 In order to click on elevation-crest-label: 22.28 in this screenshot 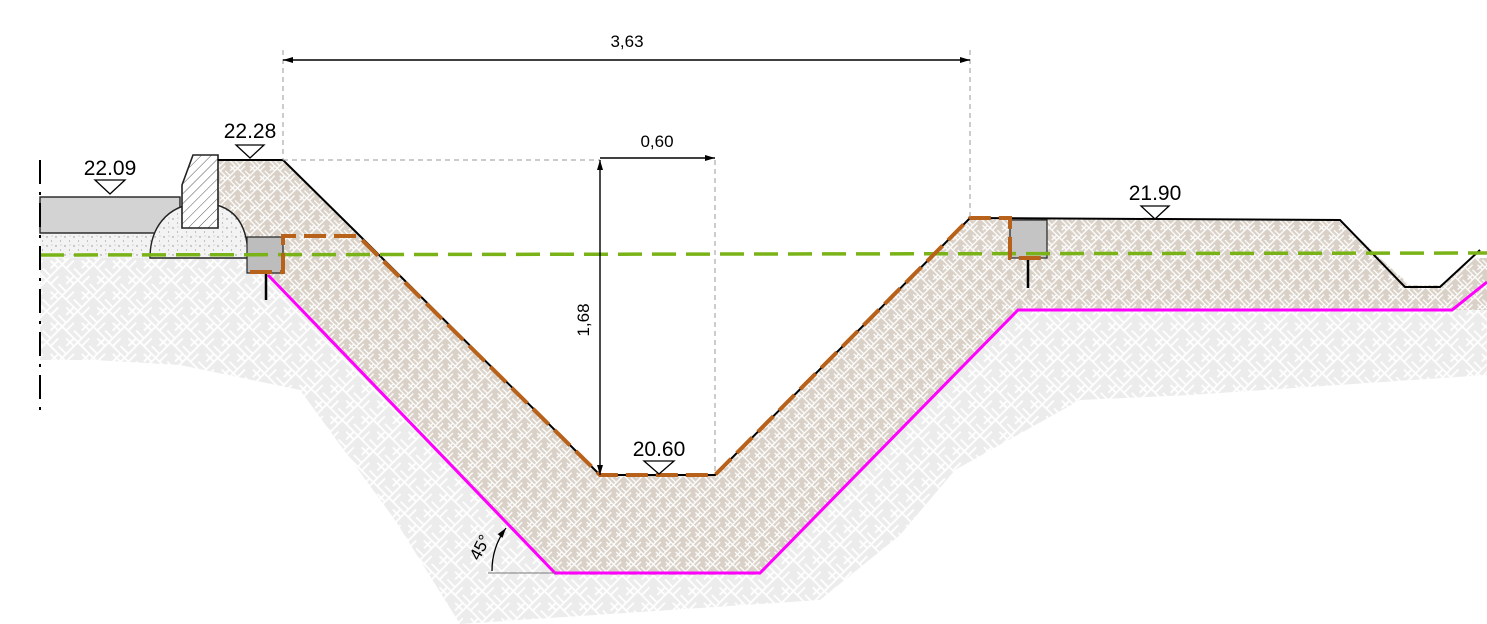, I will do `click(250, 131)`.